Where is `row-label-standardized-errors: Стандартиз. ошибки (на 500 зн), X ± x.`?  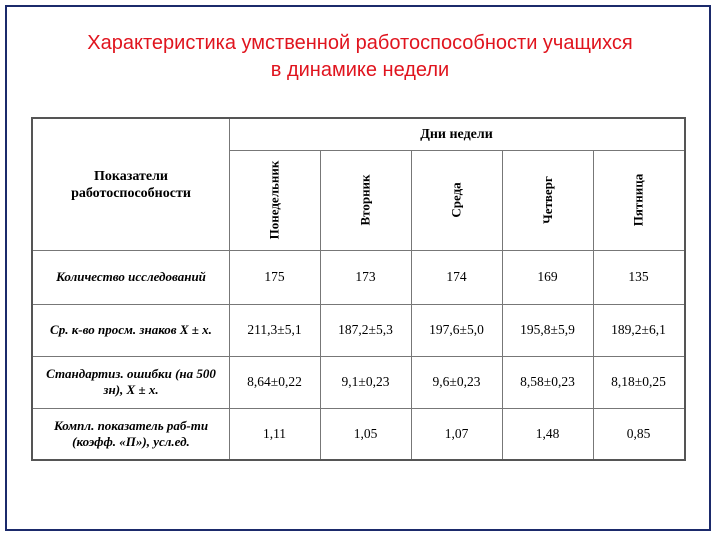 row-label-standardized-errors: Стандартиз. ошибки (на 500 зн), X ± x. is located at coordinates (131, 381).